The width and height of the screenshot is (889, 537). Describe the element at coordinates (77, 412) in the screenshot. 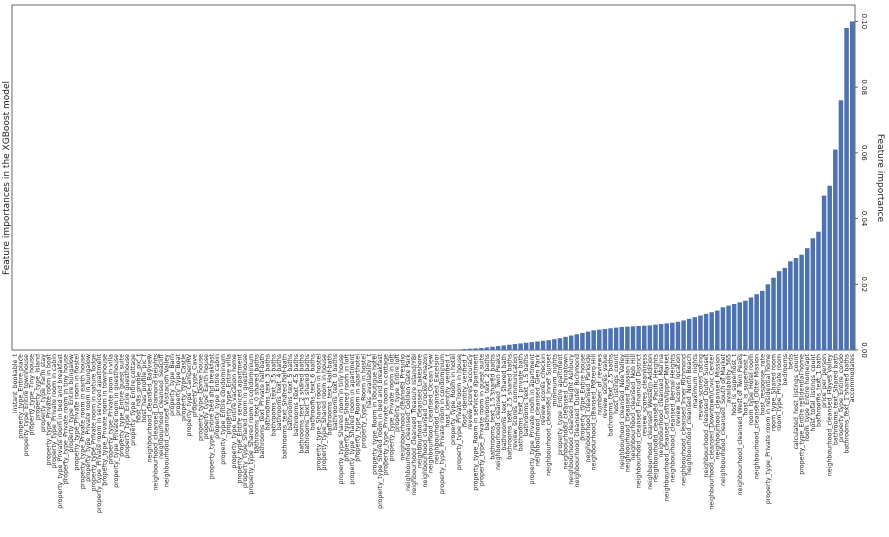

I see `x-tick-label: property_type_Private room in hostel` at that location.